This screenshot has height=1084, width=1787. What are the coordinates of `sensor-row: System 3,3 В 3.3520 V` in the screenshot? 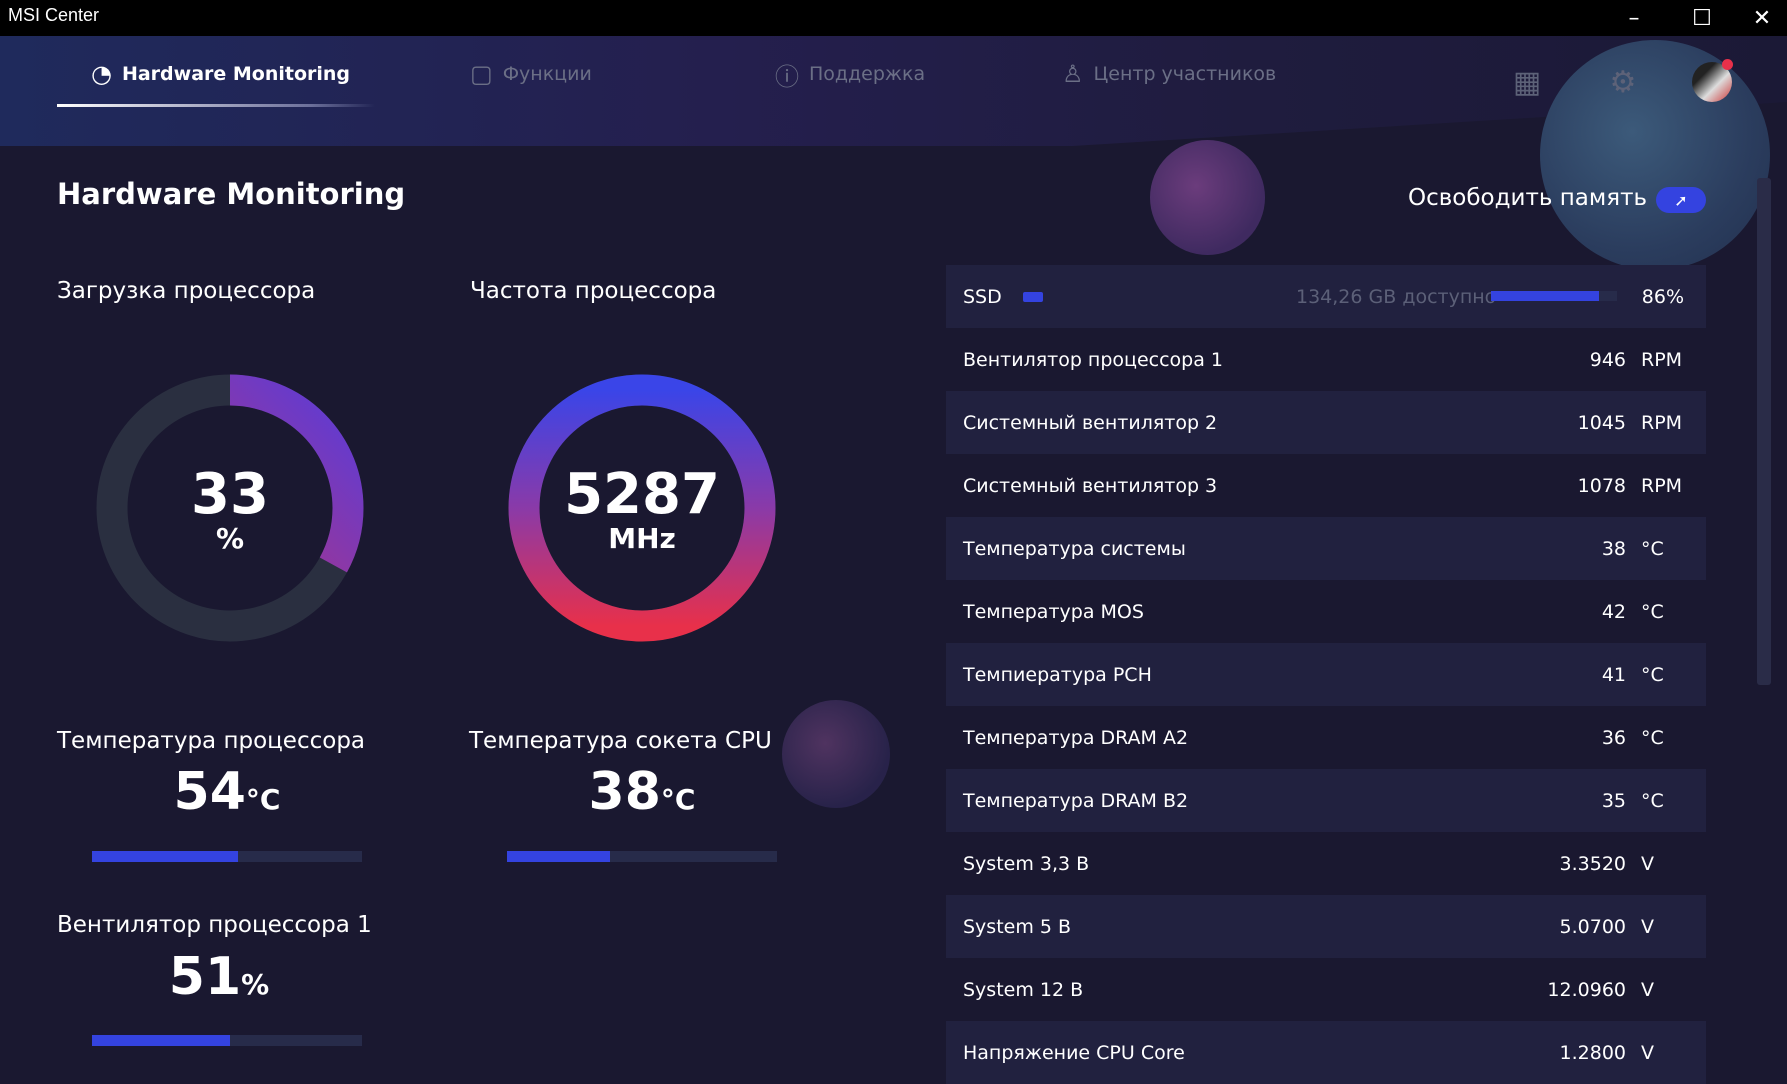 It's located at (1326, 863).